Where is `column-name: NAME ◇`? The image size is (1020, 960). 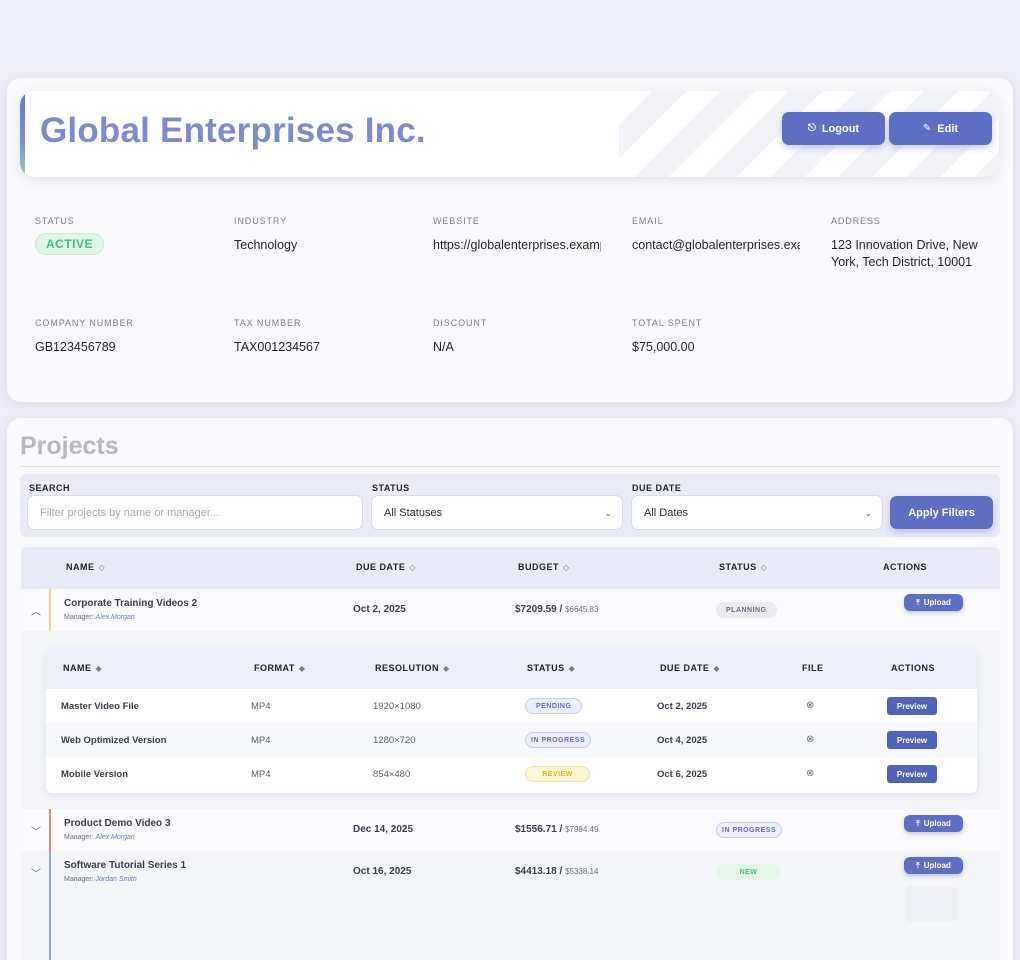 column-name: NAME ◇ is located at coordinates (85, 567).